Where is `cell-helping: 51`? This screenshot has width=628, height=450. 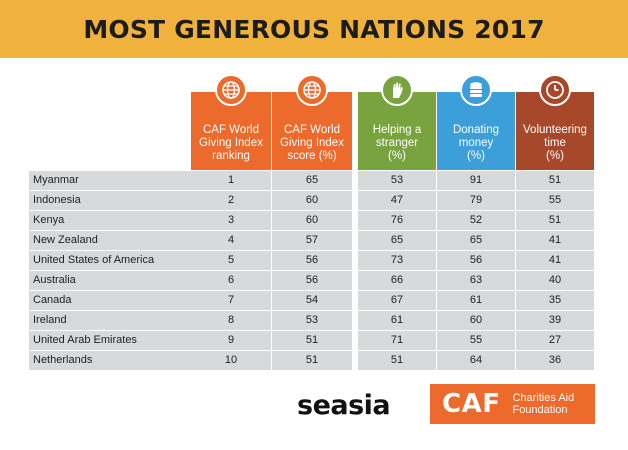 cell-helping: 51 is located at coordinates (397, 360).